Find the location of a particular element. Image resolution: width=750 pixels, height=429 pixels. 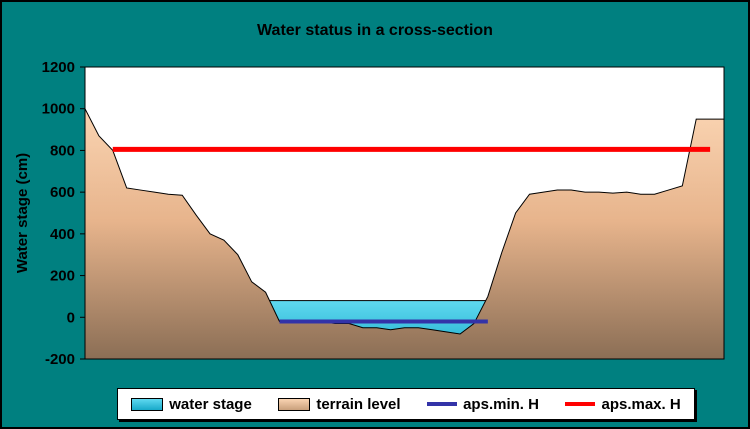

legend-swatch-water is located at coordinates (147, 404).